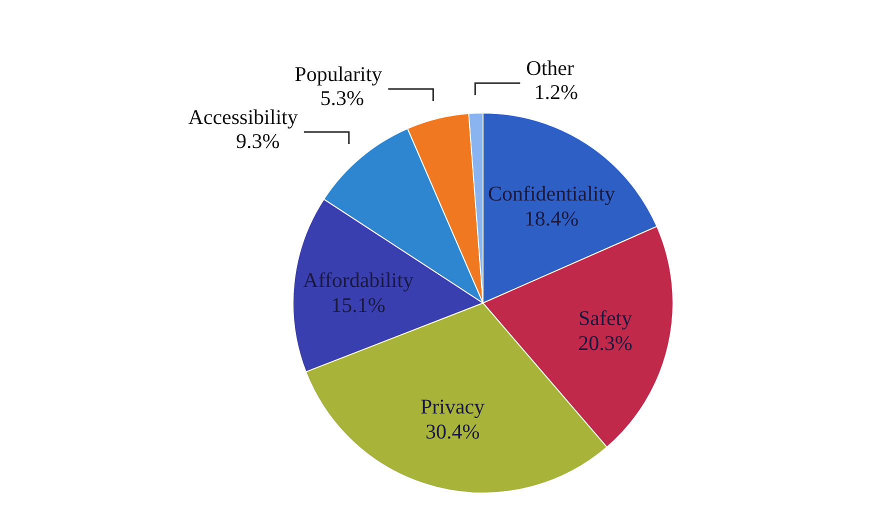 This screenshot has height=528, width=893. Describe the element at coordinates (605, 343) in the screenshot. I see `data-label: 20.3%` at that location.